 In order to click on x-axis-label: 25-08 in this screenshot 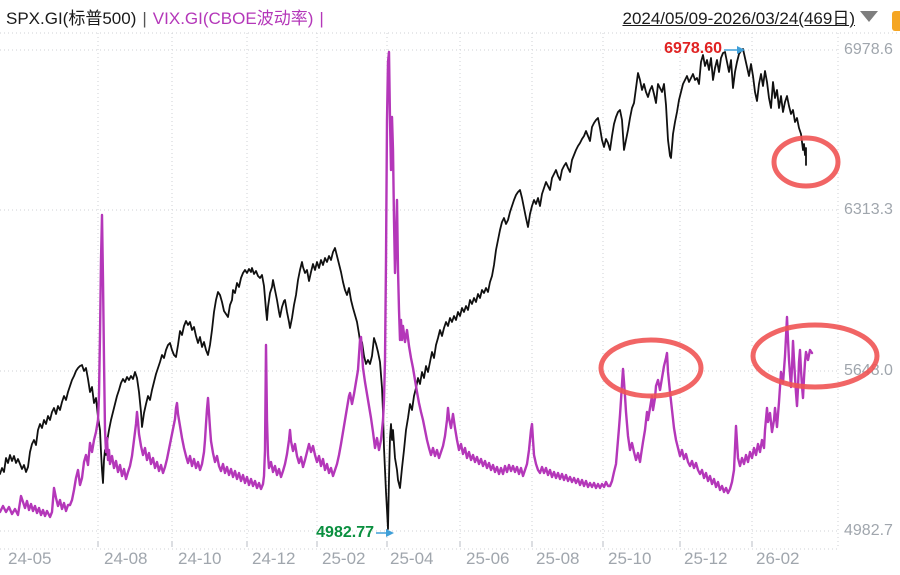, I will do `click(558, 558)`.